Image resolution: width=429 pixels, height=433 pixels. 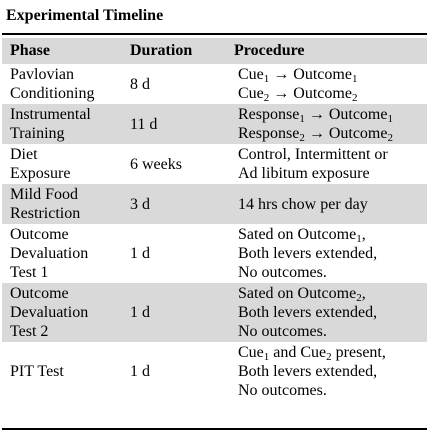 What do you see at coordinates (62, 164) in the screenshot?
I see `phase-cell: Diet Exposure` at bounding box center [62, 164].